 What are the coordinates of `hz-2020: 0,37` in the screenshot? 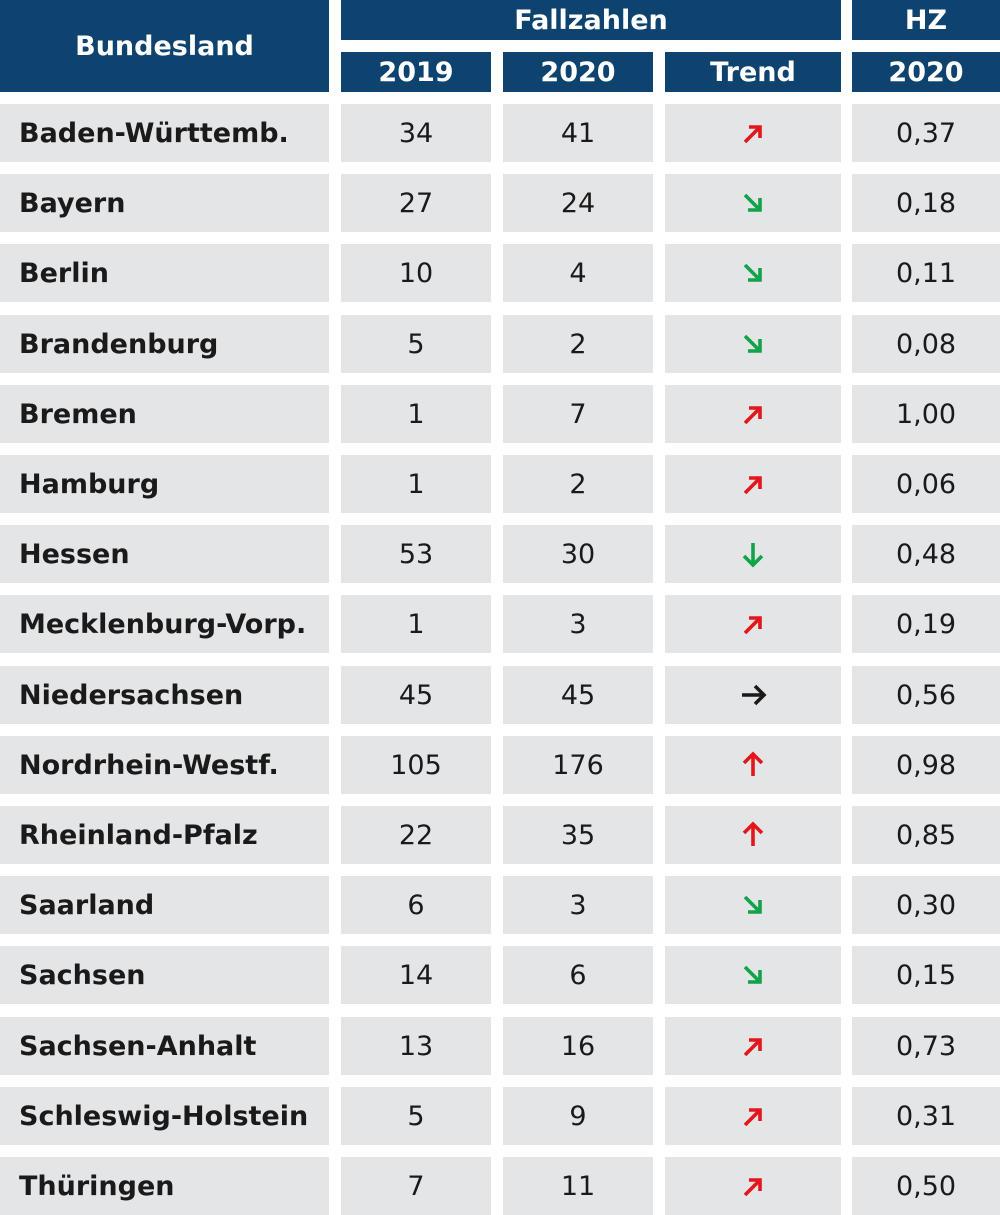 It's located at (926, 133).